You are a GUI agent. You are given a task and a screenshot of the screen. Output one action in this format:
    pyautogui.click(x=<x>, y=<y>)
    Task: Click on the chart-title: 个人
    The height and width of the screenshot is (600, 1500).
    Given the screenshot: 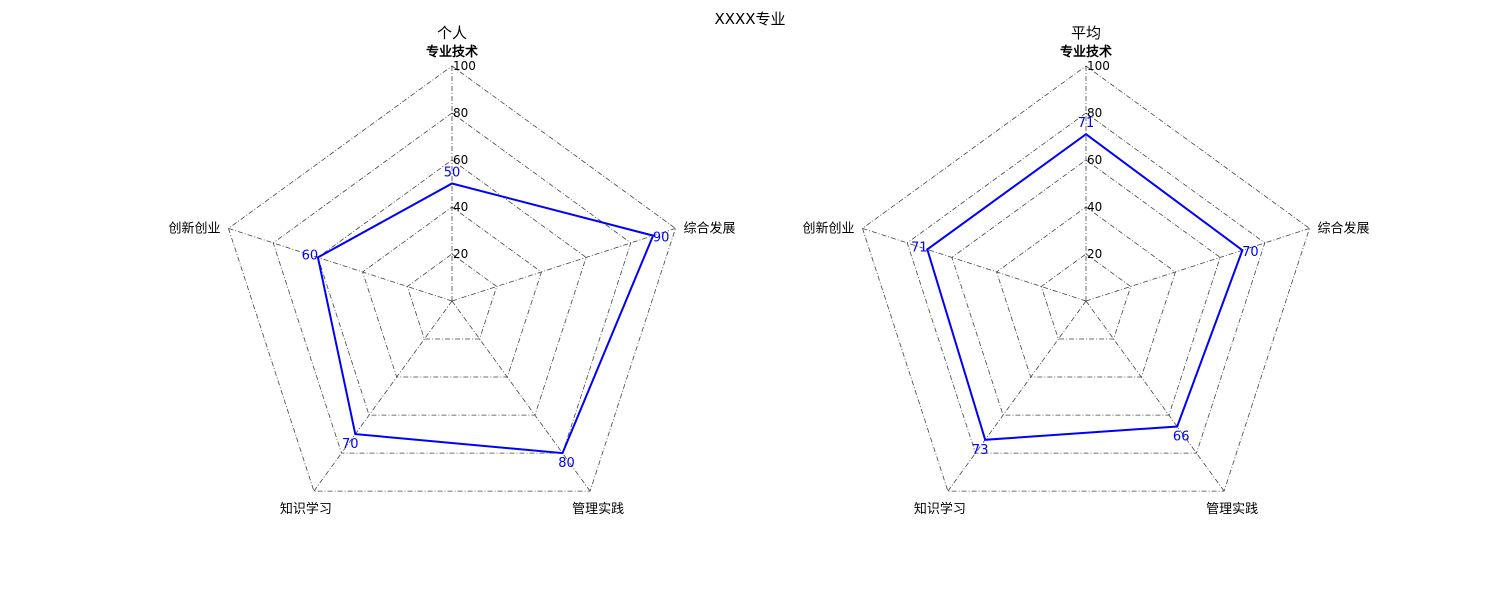 What is the action you would take?
    pyautogui.click(x=452, y=33)
    